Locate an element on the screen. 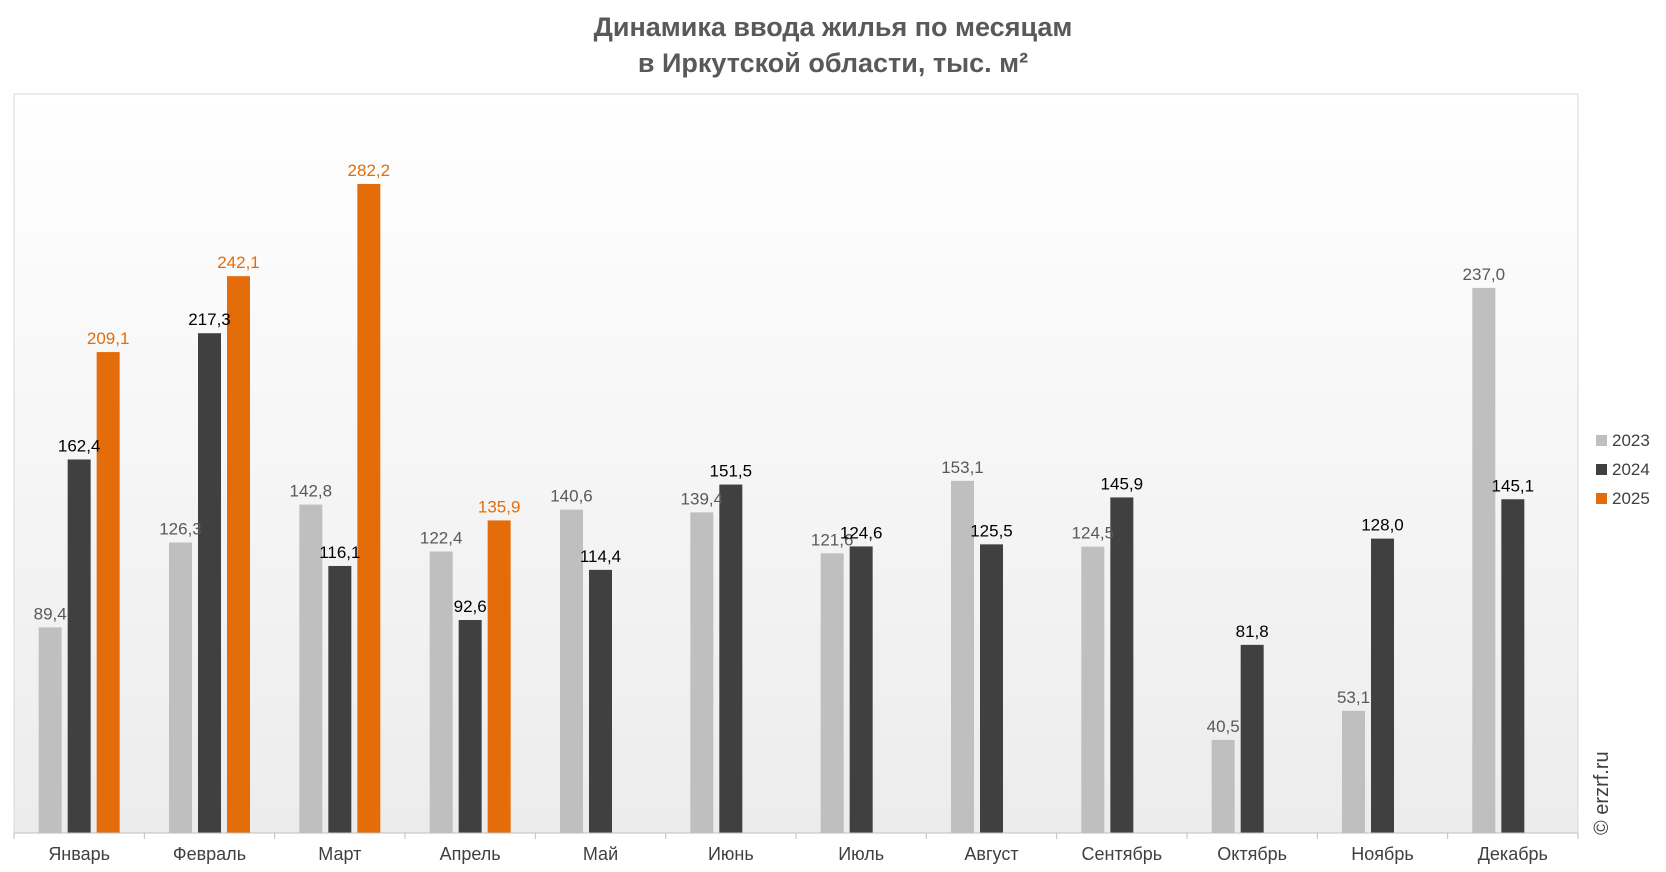 This screenshot has height=872, width=1666. data-label-2023: 40,5 is located at coordinates (1223, 726).